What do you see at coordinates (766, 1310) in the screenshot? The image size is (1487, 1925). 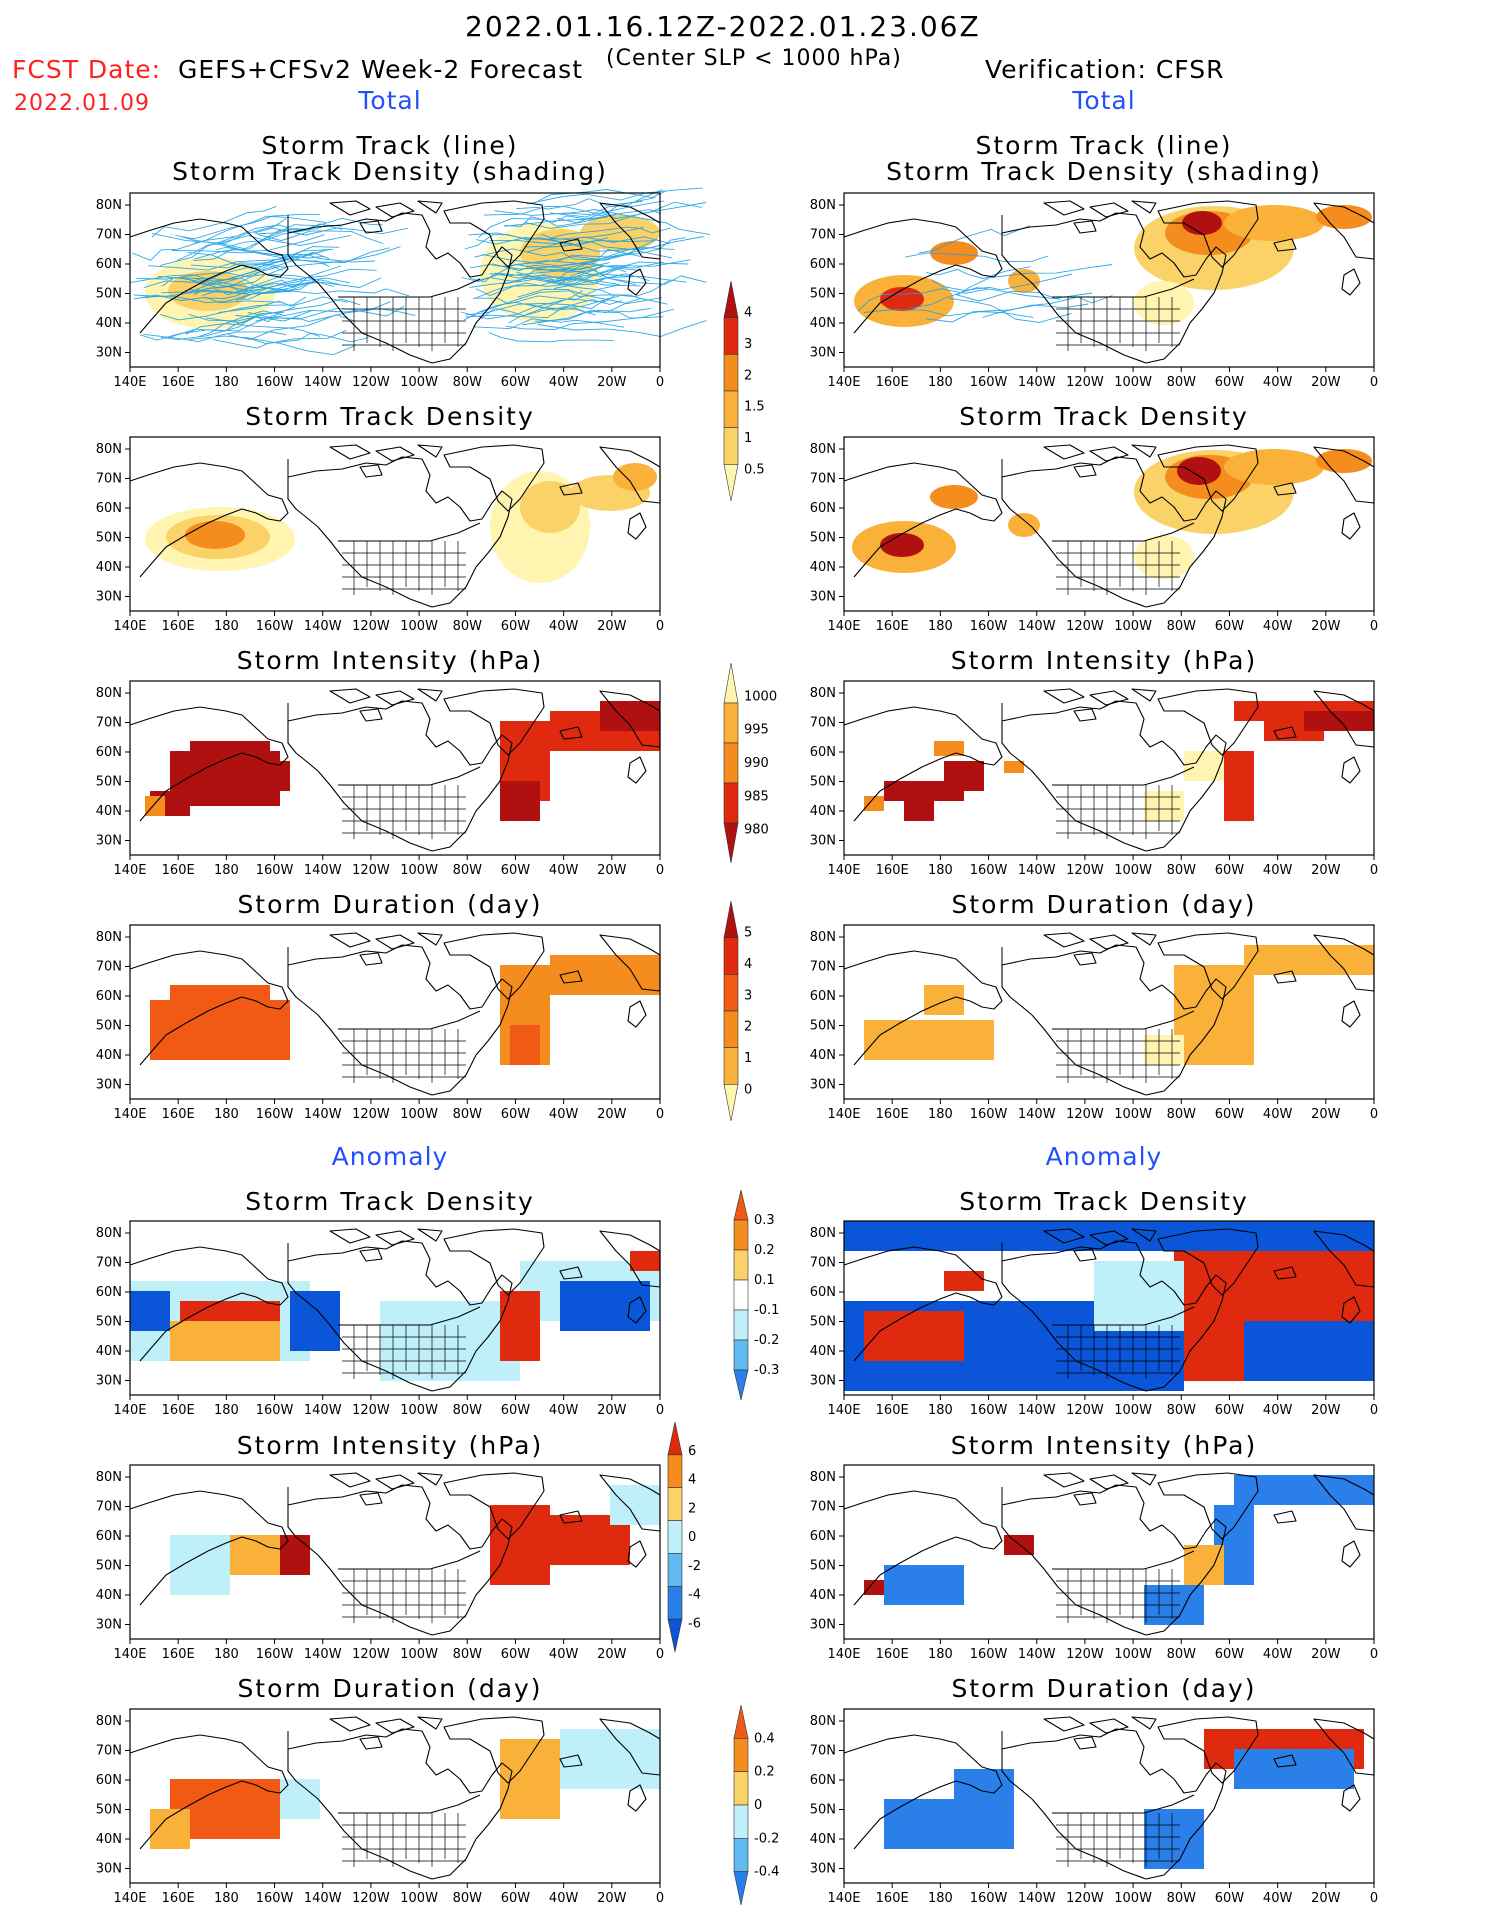 I see `colorbar-label: -0.1` at bounding box center [766, 1310].